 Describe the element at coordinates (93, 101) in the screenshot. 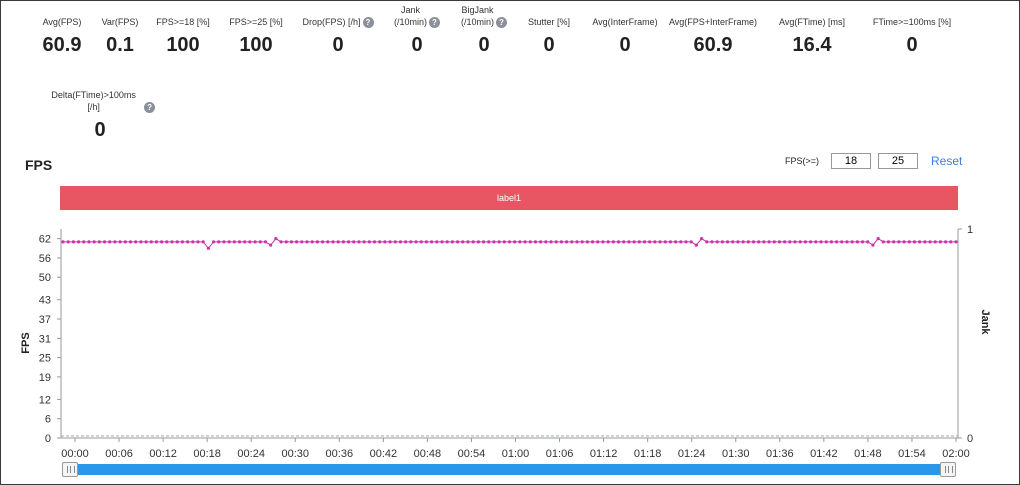

I see `metric-label-text: Delta(FTime)>100ms [/h]` at that location.